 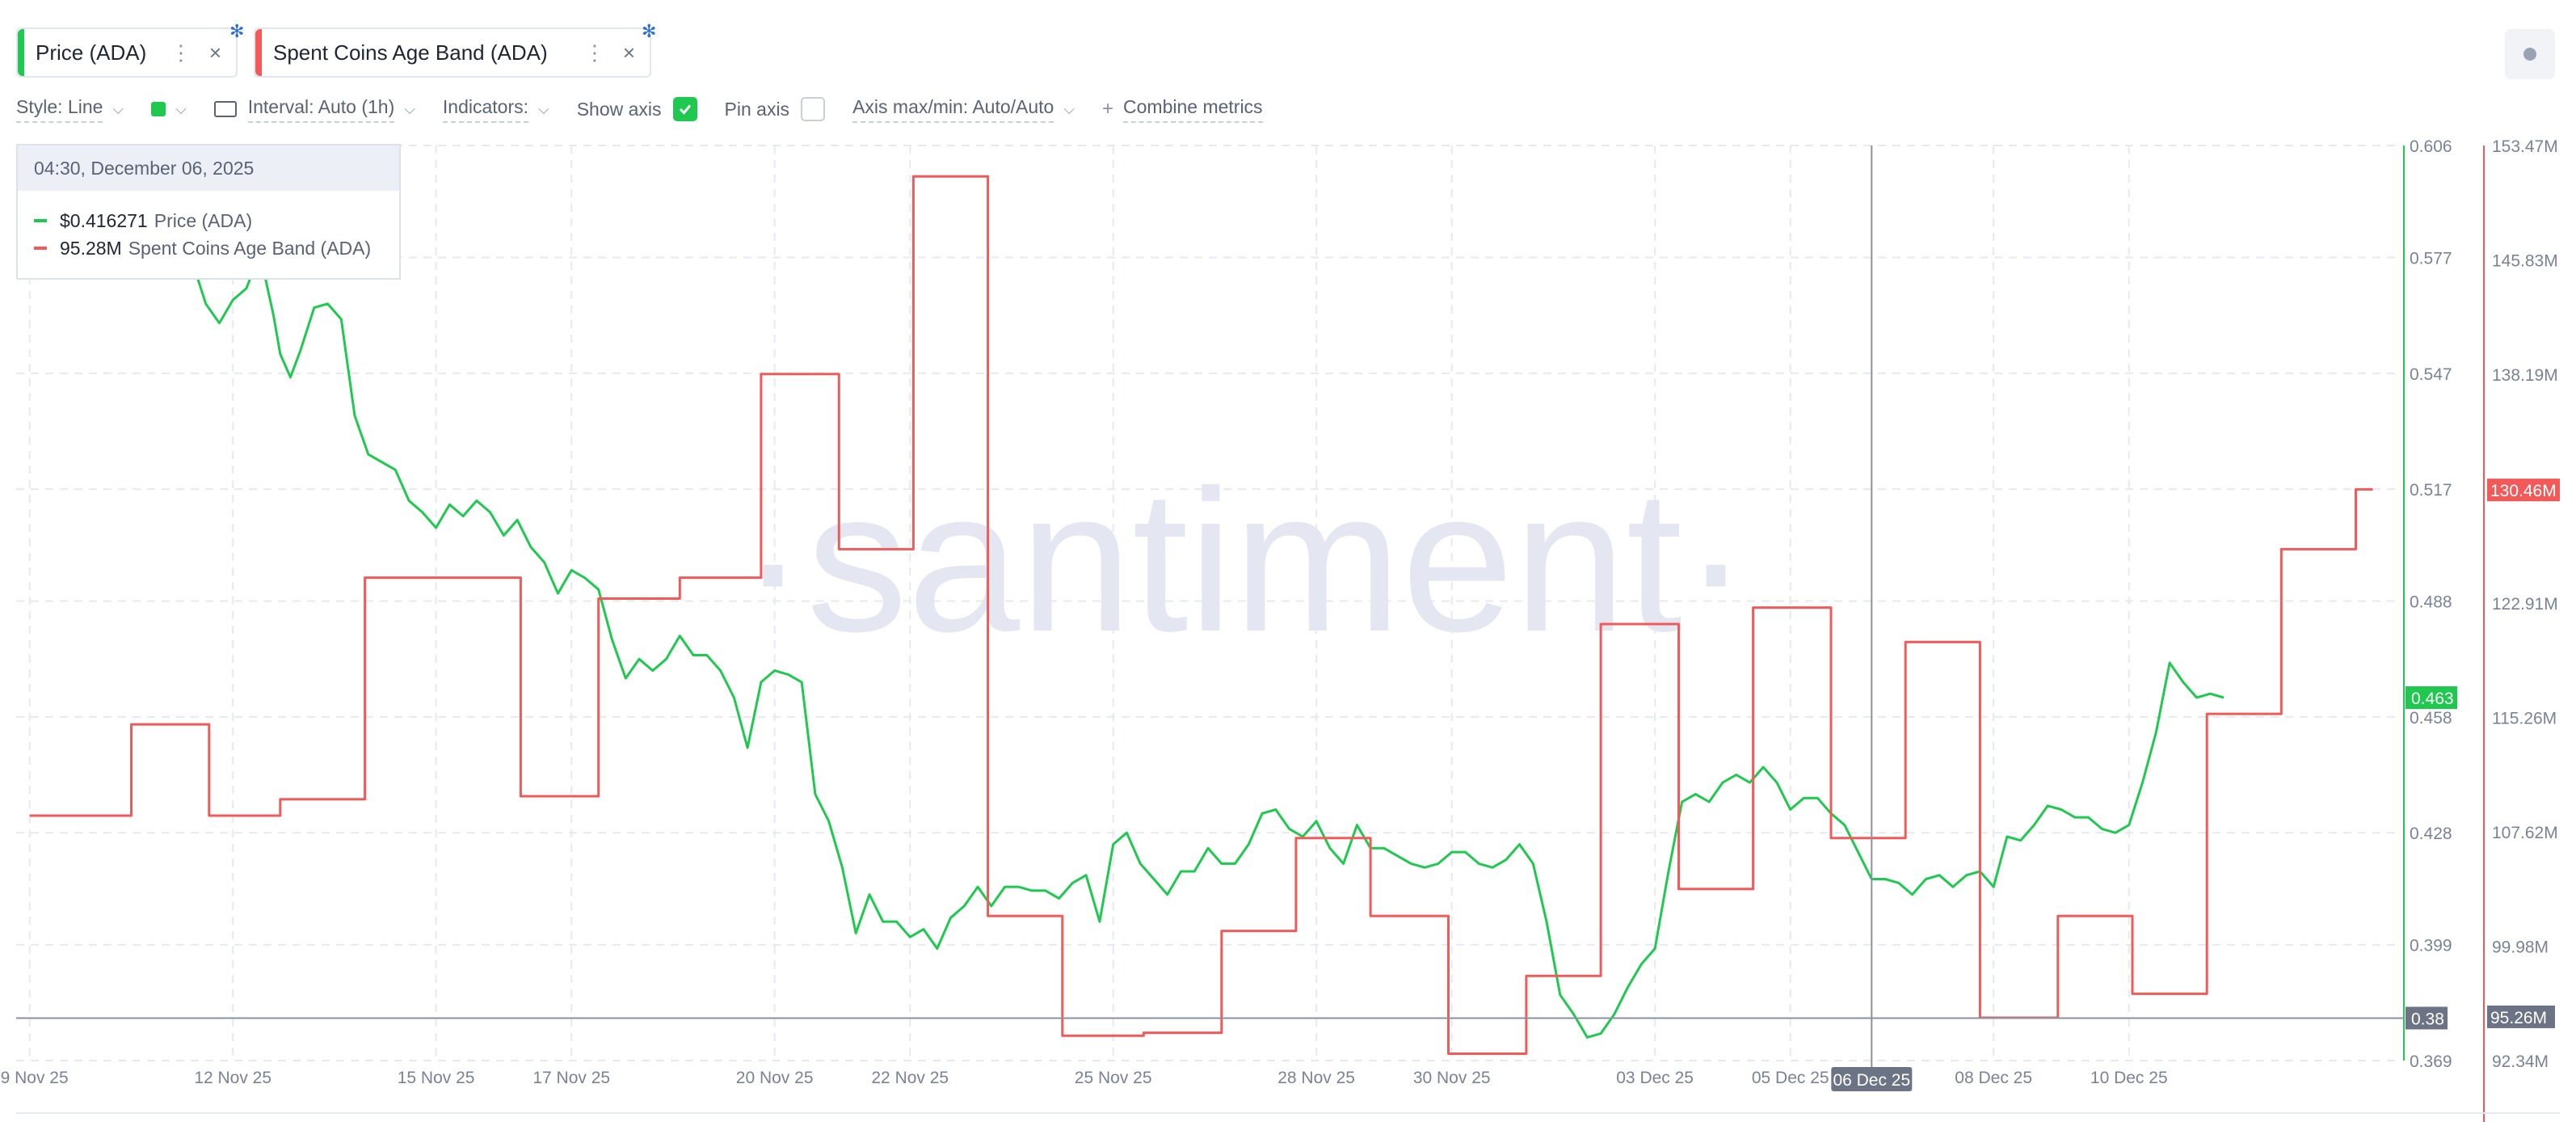 I want to click on current-price-label-bg, so click(x=2431, y=698).